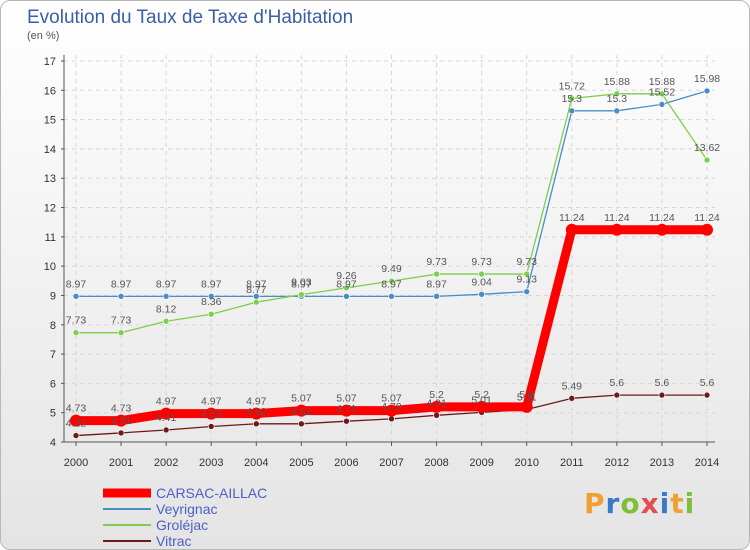  Describe the element at coordinates (50, 267) in the screenshot. I see `y-tick-label: 10` at that location.